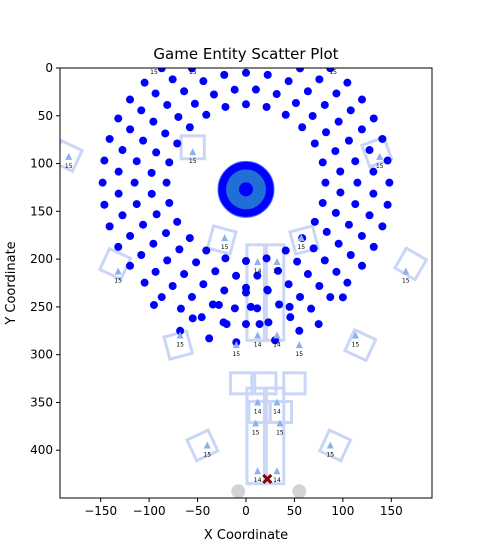 The height and width of the screenshot is (560, 480). What do you see at coordinates (277, 480) in the screenshot?
I see `unit-label-25: 14` at bounding box center [277, 480].